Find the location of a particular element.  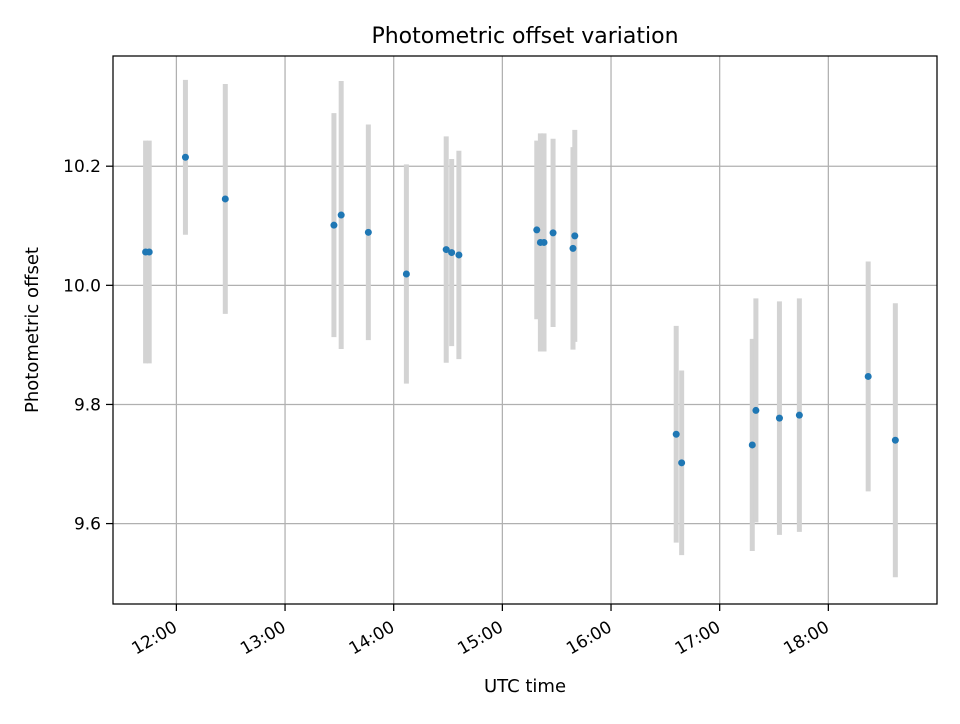

y-tick-label: 9.6 is located at coordinates (87, 525).